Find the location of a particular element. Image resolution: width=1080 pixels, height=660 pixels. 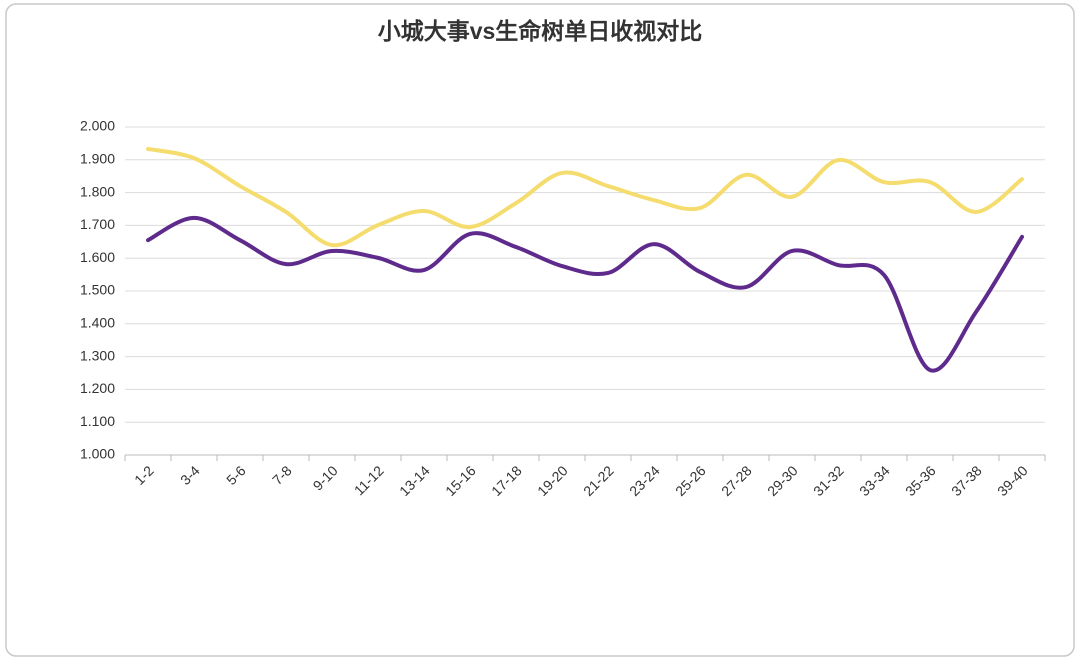

chart-title: 小城大事vs生命树单日收视对比 is located at coordinates (540, 31).